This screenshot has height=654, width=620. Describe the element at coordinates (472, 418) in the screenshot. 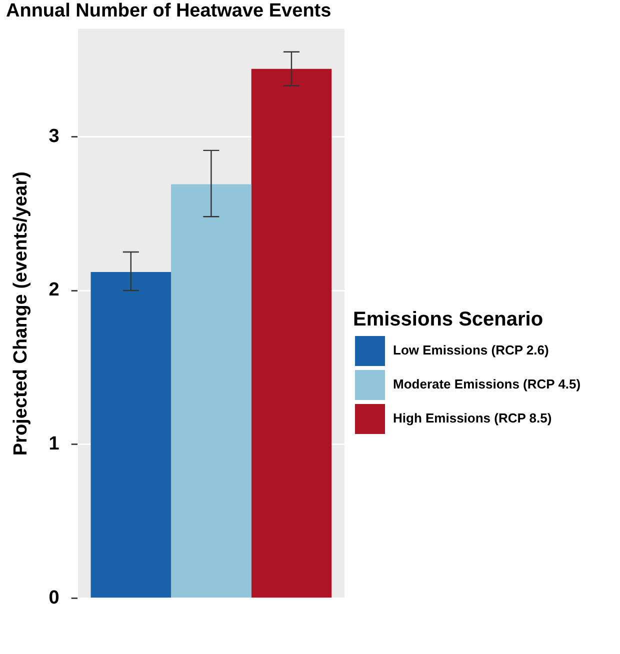

I see `legend-label: High Emissions (RCP 8.5)` at that location.